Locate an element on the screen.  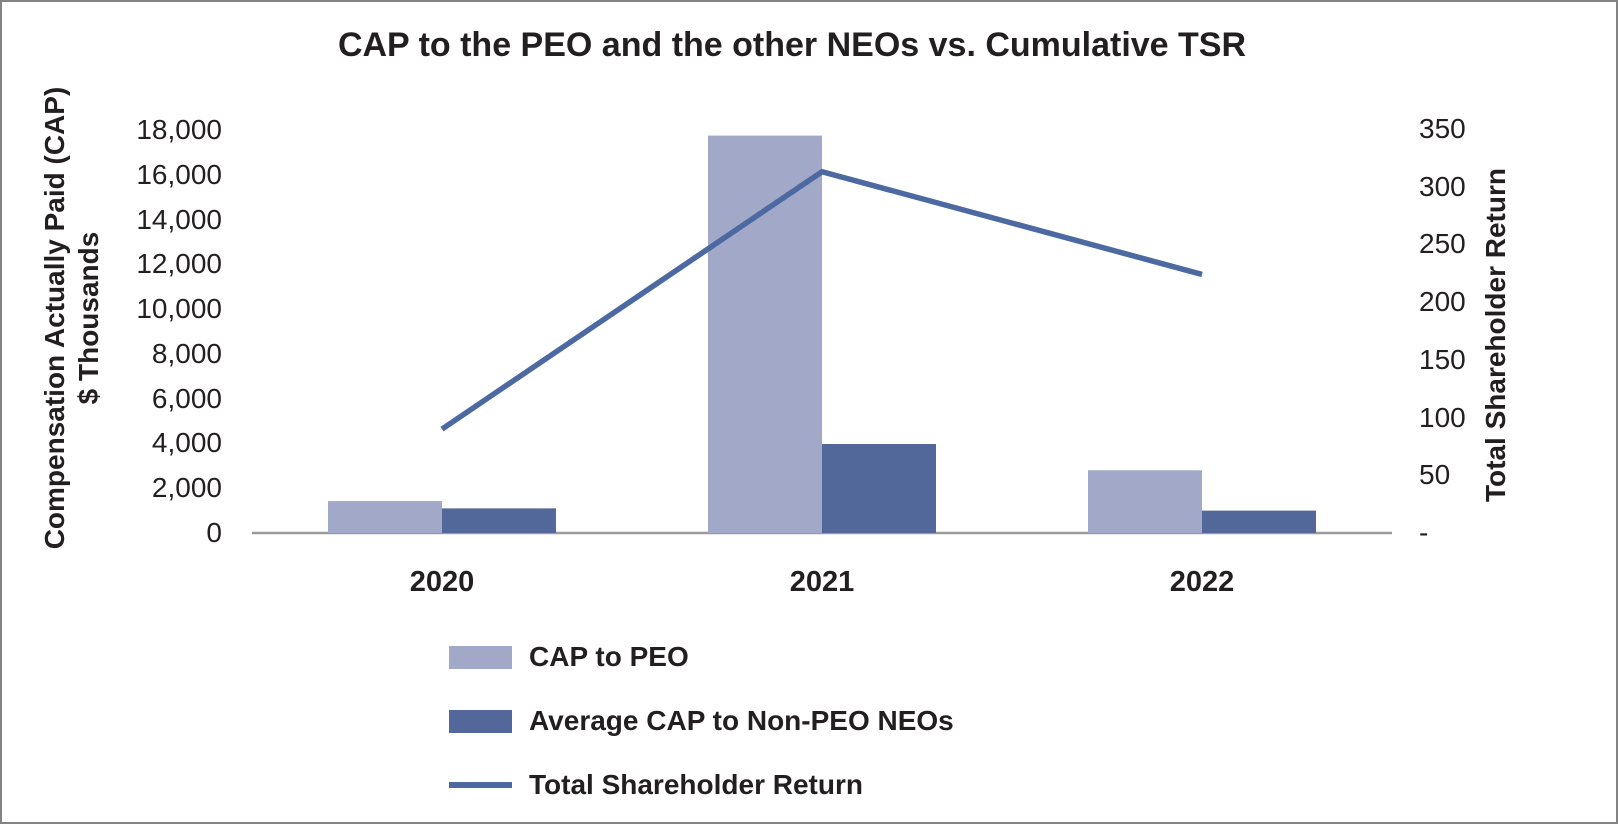
legend-label: Total Shareholder Return is located at coordinates (696, 784).